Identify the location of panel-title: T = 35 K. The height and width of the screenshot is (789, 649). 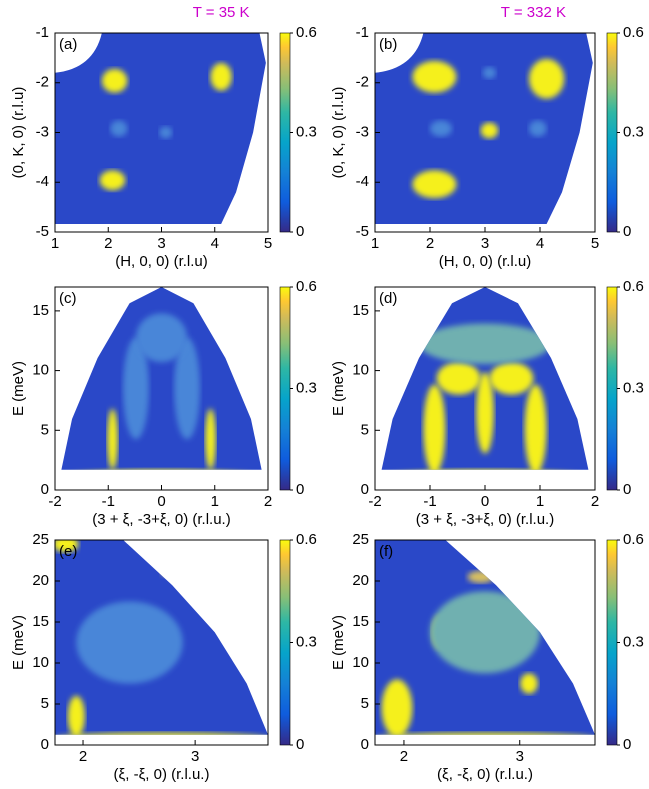
(221, 12).